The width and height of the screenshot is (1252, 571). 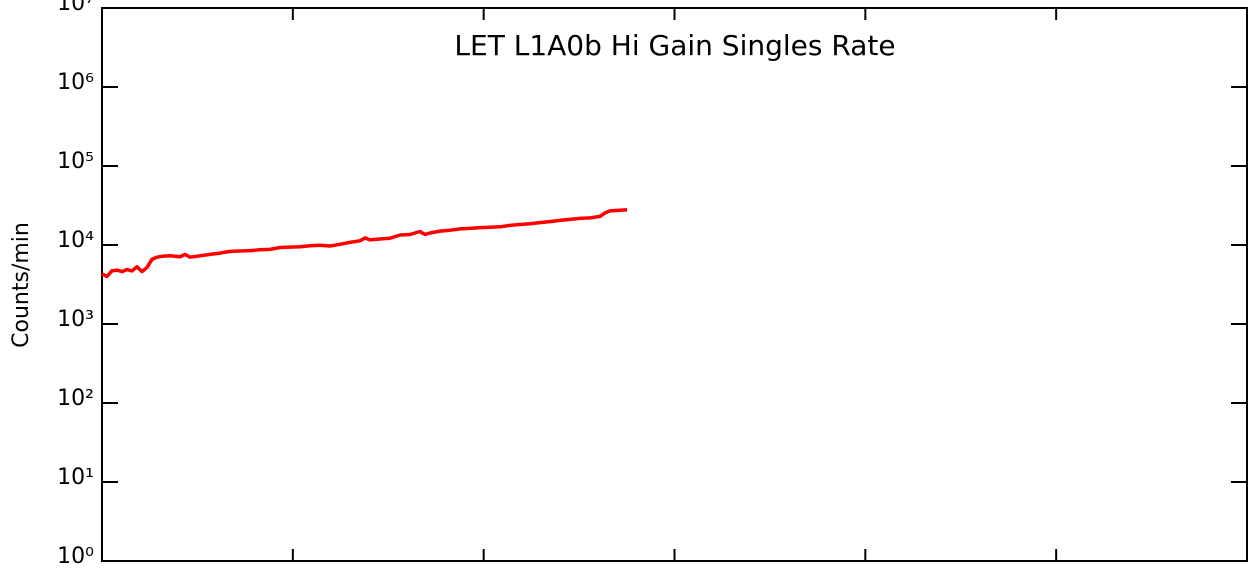 I want to click on chart-title: LET L1A0b Hi Gain Singles Rate, so click(x=674, y=45).